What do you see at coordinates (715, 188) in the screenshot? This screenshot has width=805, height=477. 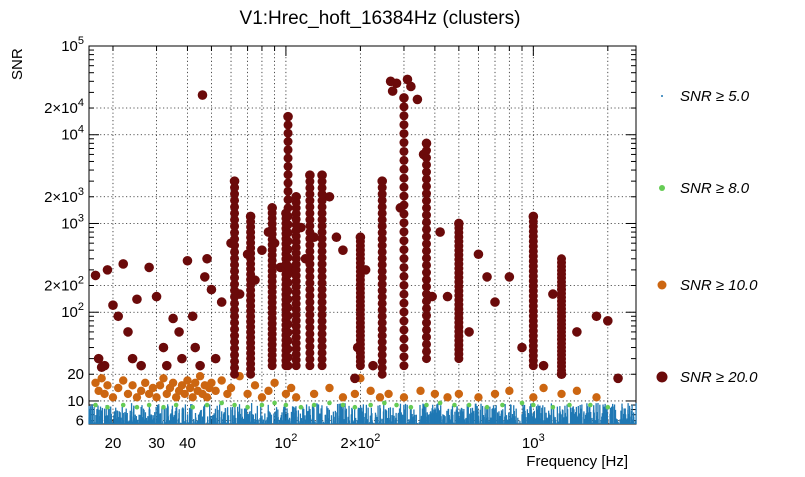 I see `legend-label: SNR ≥ 8.0` at bounding box center [715, 188].